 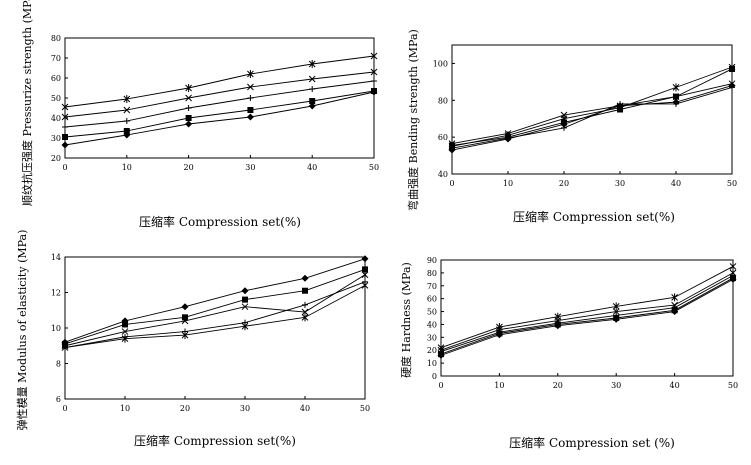 What do you see at coordinates (406, 320) in the screenshot?
I see `y-axis-title: 硬度 Hardness (MPa)` at bounding box center [406, 320].